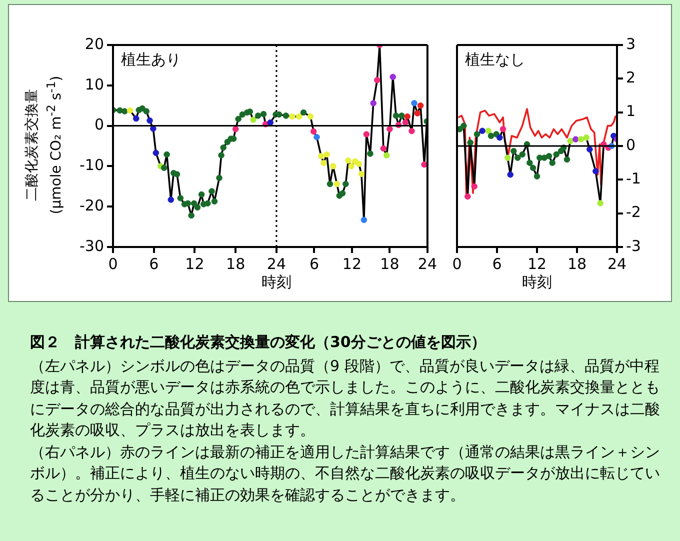 This screenshot has height=541, width=680. What do you see at coordinates (631, 111) in the screenshot?
I see `y-tick-label: 1` at bounding box center [631, 111].